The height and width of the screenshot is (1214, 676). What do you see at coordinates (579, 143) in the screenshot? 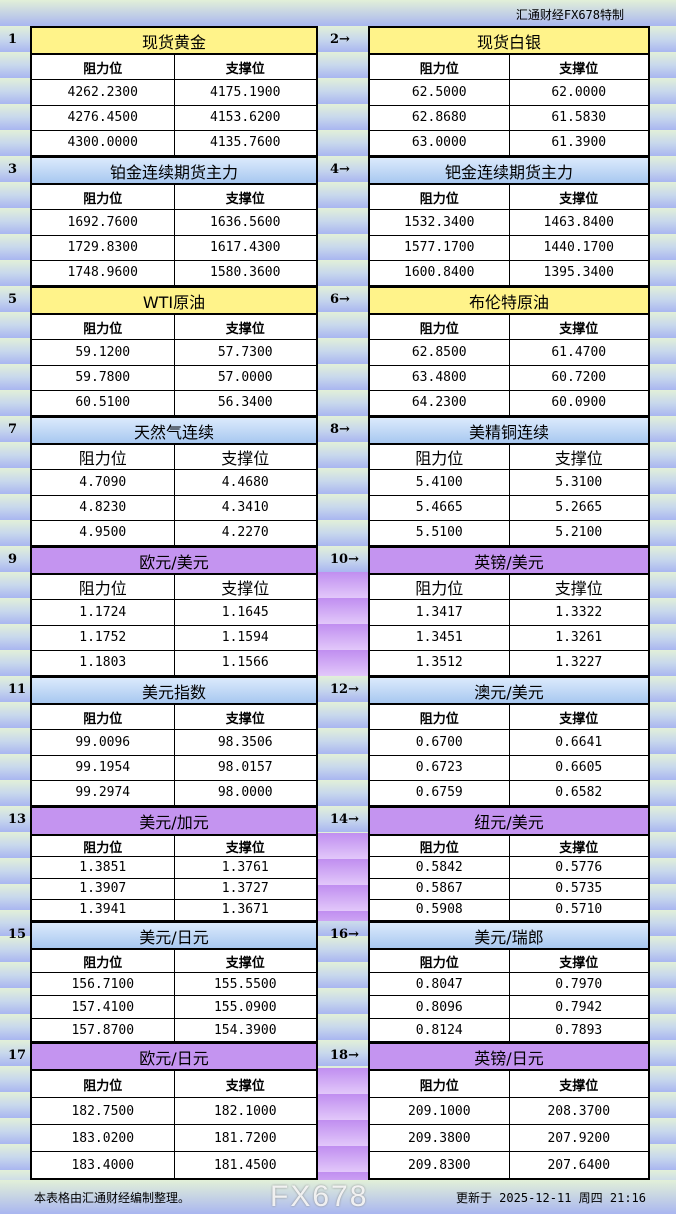
I see `support-value: 61.3900` at bounding box center [579, 143].